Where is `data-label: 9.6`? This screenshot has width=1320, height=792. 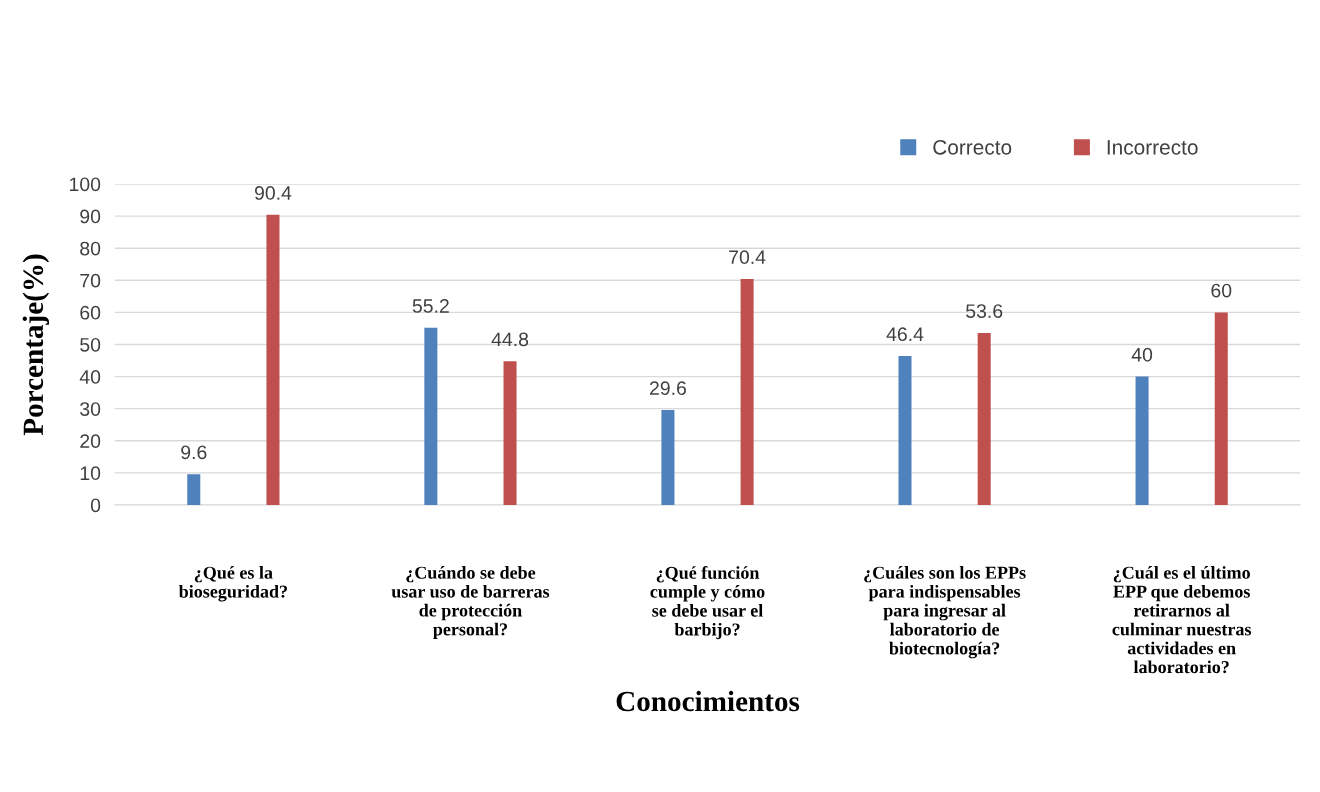 data-label: 9.6 is located at coordinates (194, 452).